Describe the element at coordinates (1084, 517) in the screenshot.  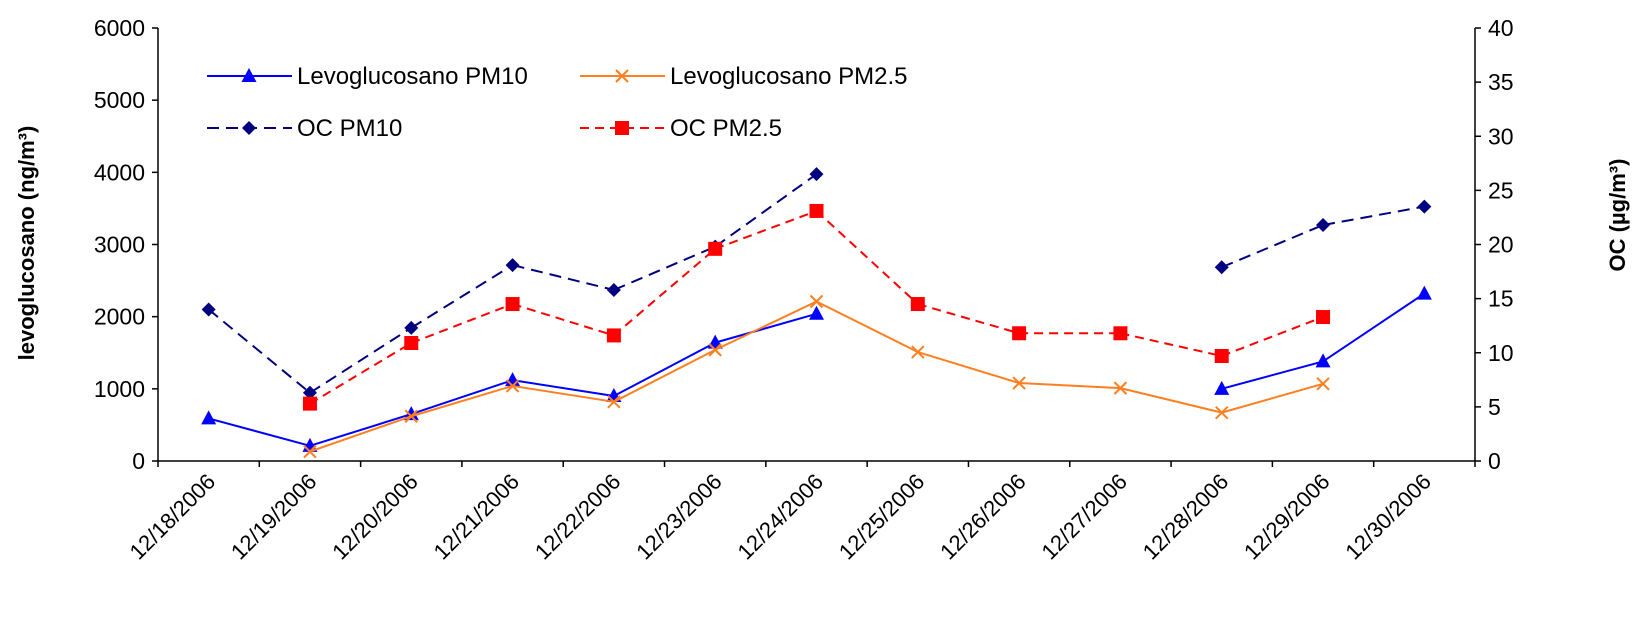
I see `x-tick-label: 12/27/2006` at that location.